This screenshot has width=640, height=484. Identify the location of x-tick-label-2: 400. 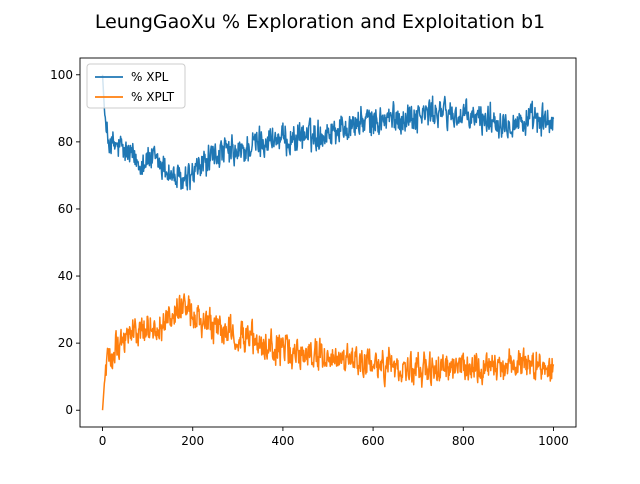
(282, 441).